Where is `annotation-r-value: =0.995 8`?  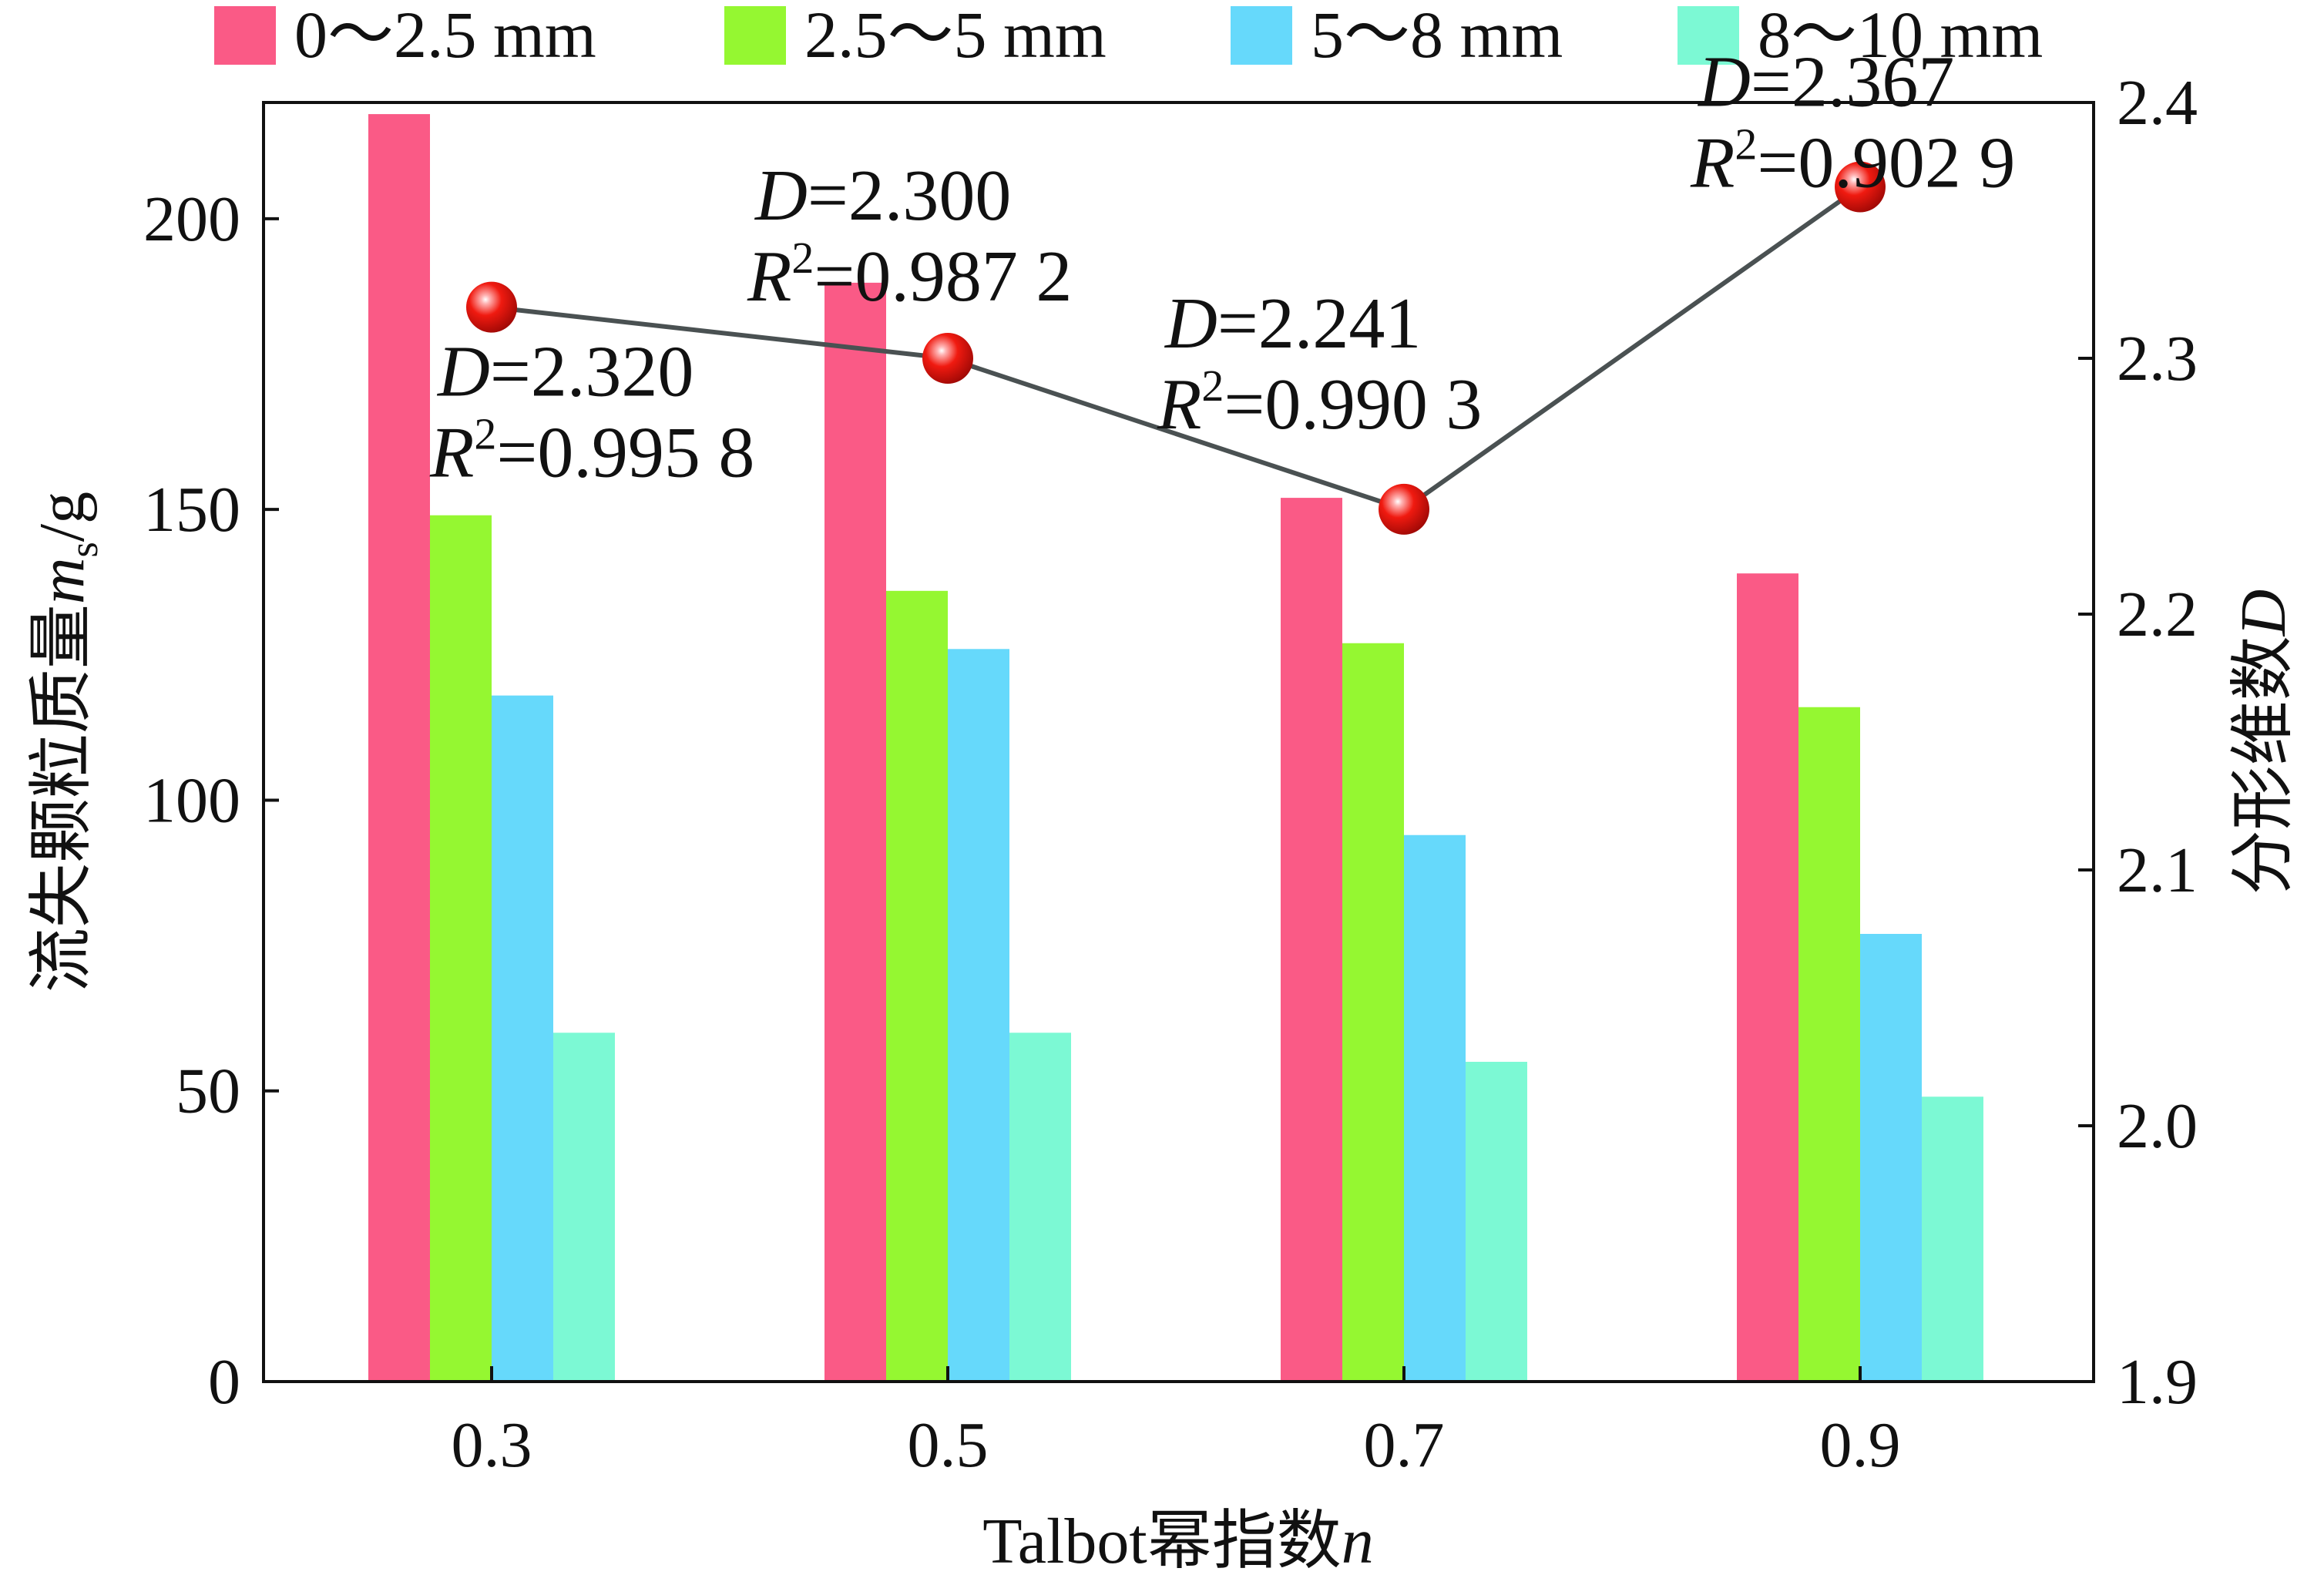
annotation-r-value: =0.995 8 is located at coordinates (625, 453).